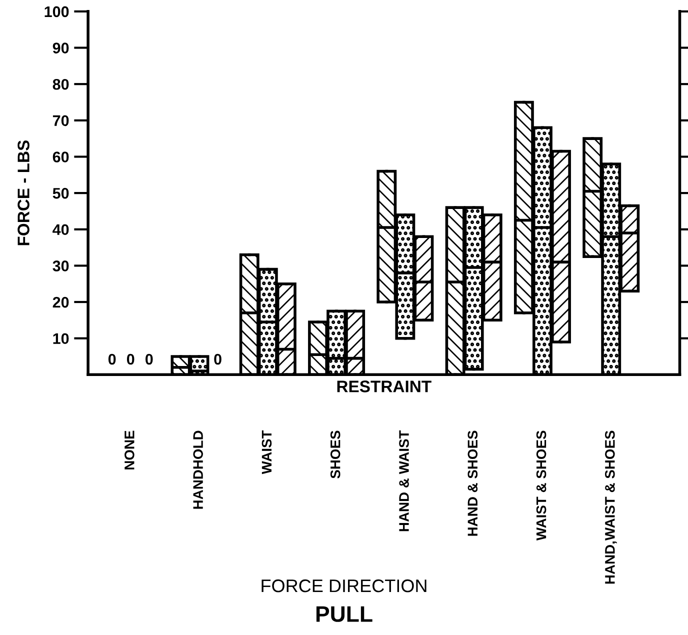 This screenshot has width=688, height=635. What do you see at coordinates (60, 193) in the screenshot?
I see `y-tick-label: 50` at bounding box center [60, 193].